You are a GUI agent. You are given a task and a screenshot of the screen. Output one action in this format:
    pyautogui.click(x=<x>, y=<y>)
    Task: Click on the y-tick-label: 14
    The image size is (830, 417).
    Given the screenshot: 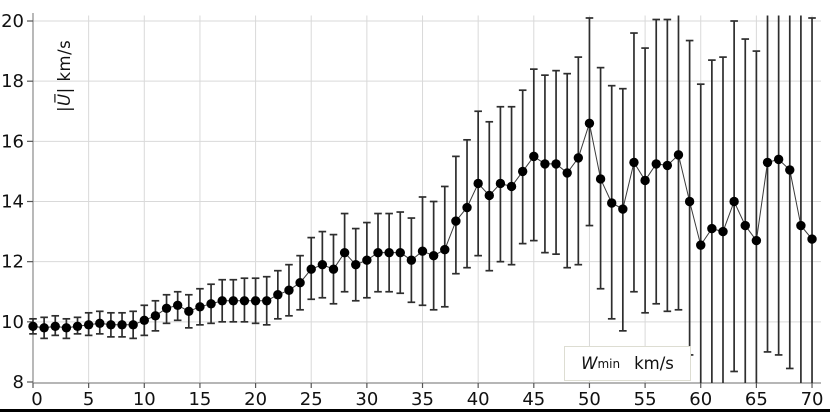 What is the action you would take?
    pyautogui.click(x=12, y=202)
    